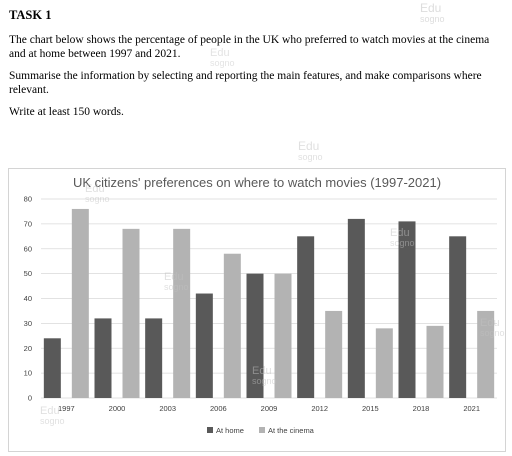 This screenshot has width=512, height=456. Describe the element at coordinates (421, 408) in the screenshot. I see `x-tick-label: 2018` at that location.